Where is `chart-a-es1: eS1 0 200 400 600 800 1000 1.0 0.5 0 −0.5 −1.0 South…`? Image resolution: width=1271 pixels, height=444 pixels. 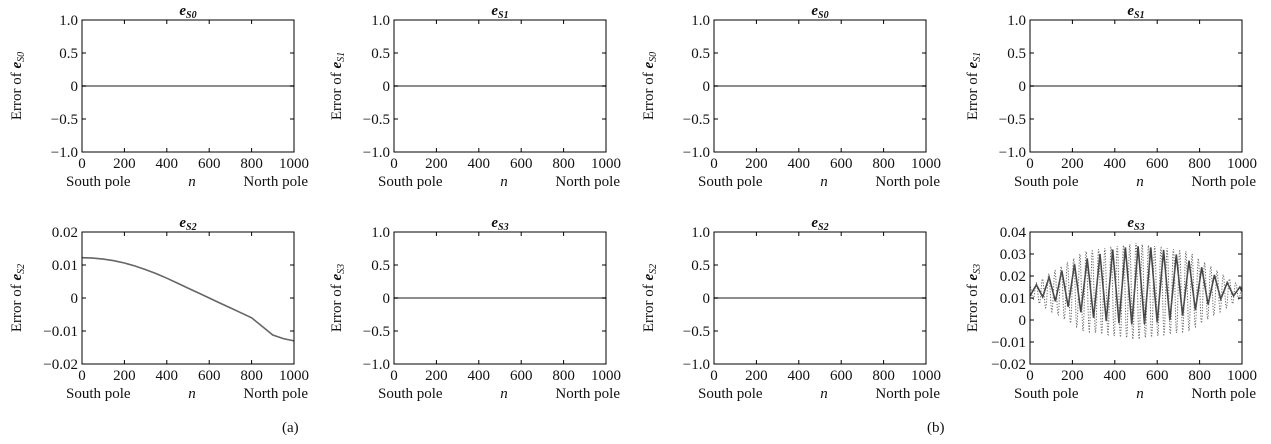 chart-a-es1: eS1 0 200 400 600 800 1000 1.0 0.5 0 −0.5 −1.0 South… is located at coordinates (475, 96).